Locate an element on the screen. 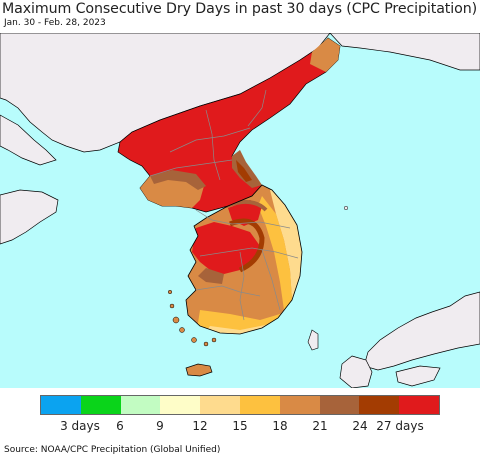 The height and width of the screenshot is (460, 480). date-range: Jan. 30 - Feb. 28, 2023 is located at coordinates (55, 23).